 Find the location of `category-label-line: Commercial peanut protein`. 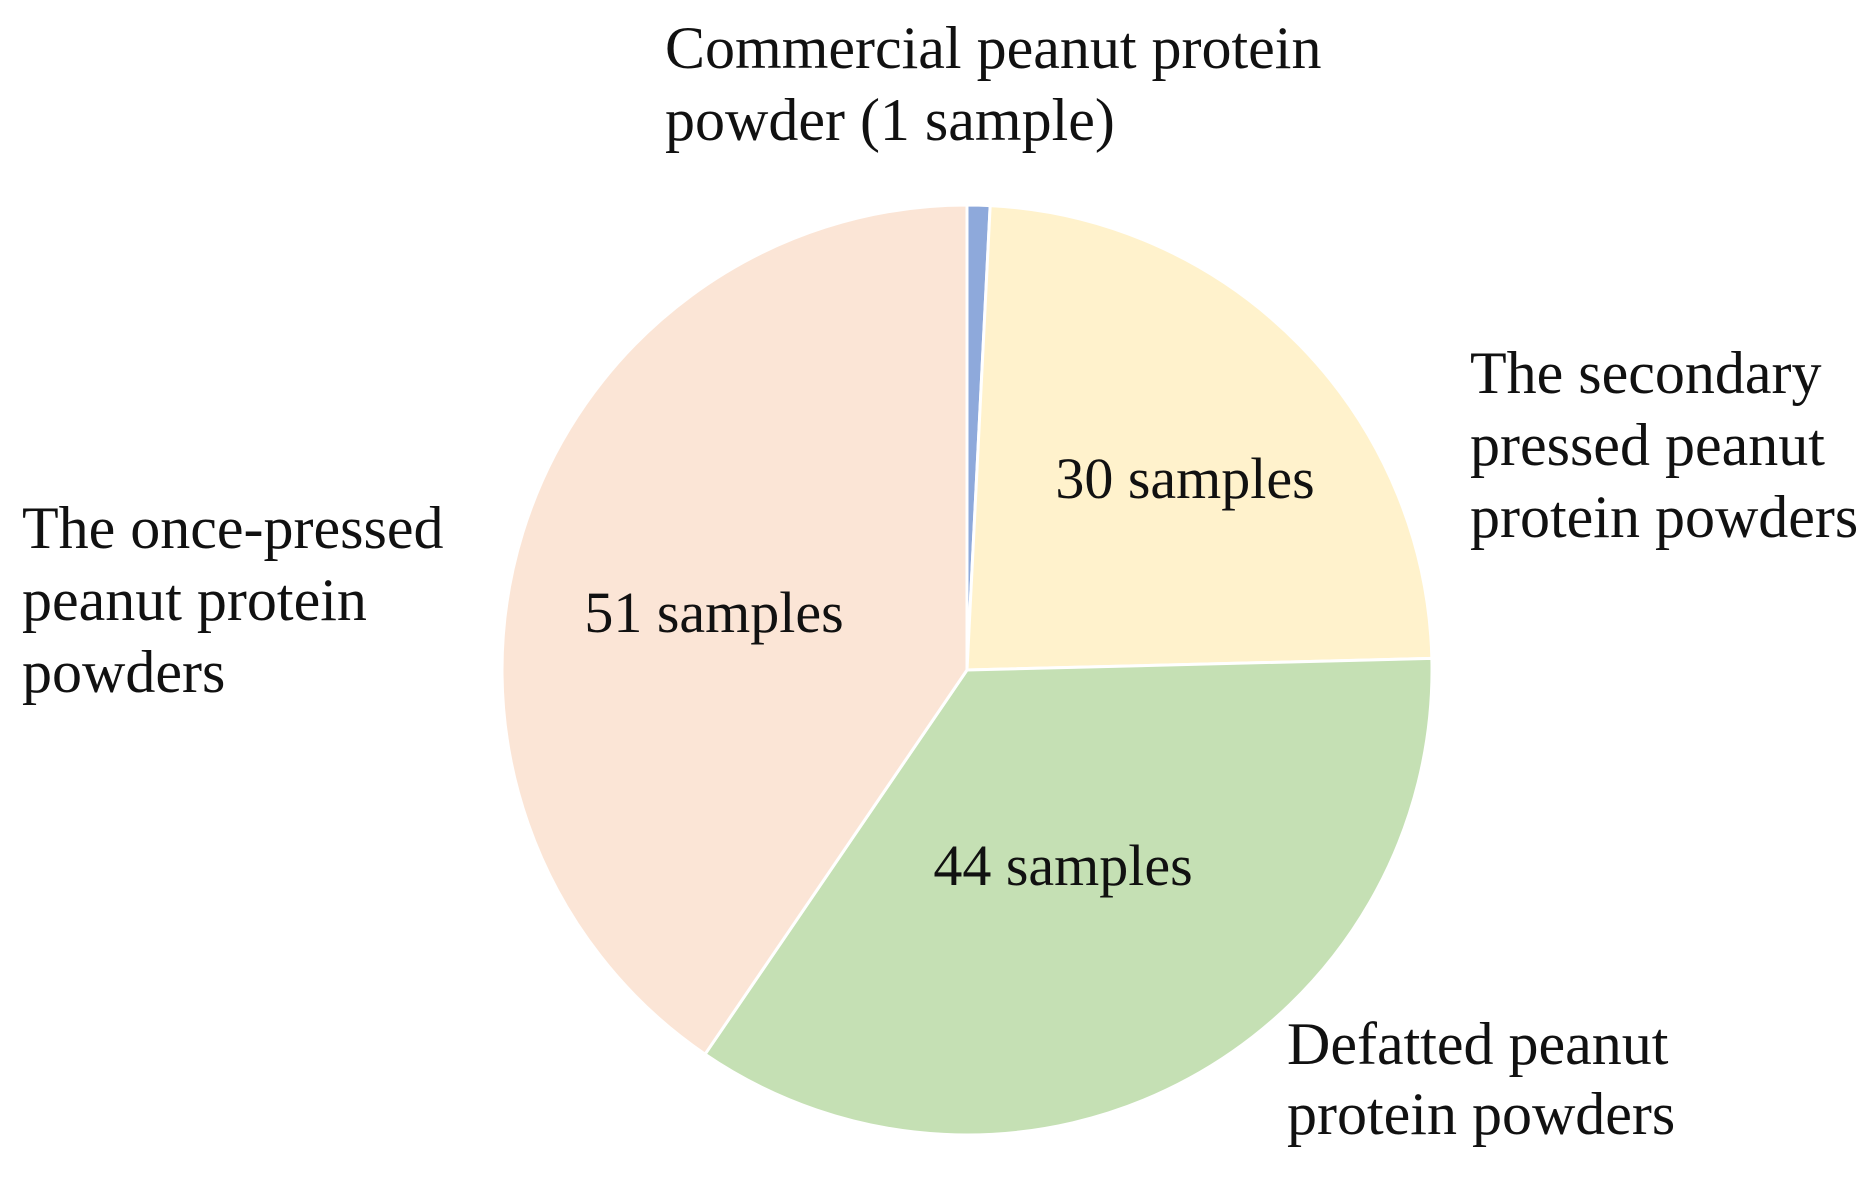

category-label-line: Commercial peanut protein is located at coordinates (993, 48).